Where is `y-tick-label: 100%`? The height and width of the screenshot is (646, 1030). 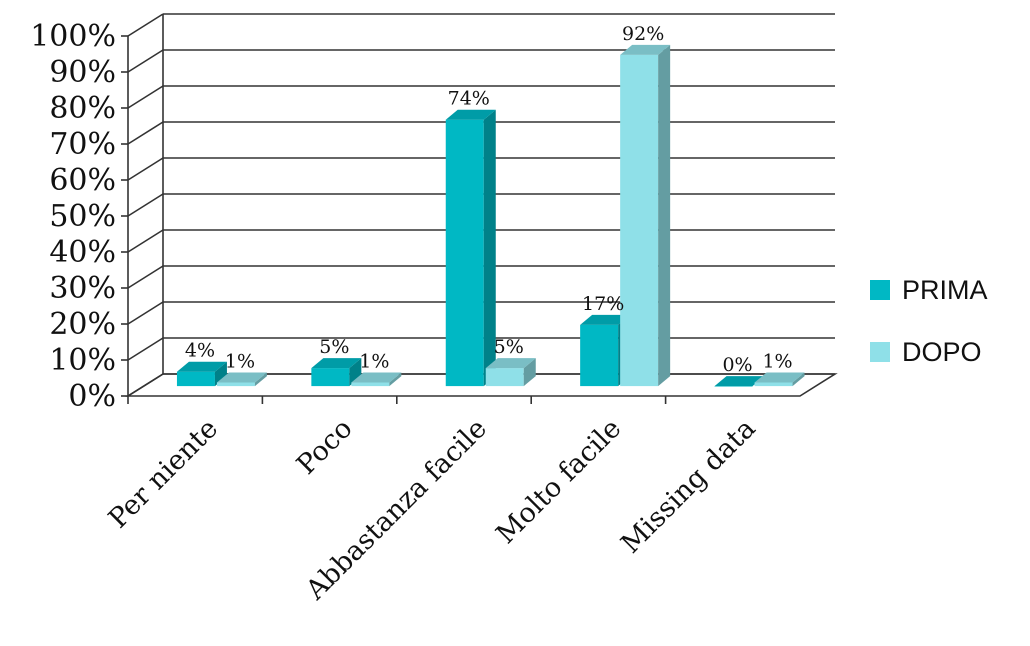
y-tick-label: 100% is located at coordinates (73, 36).